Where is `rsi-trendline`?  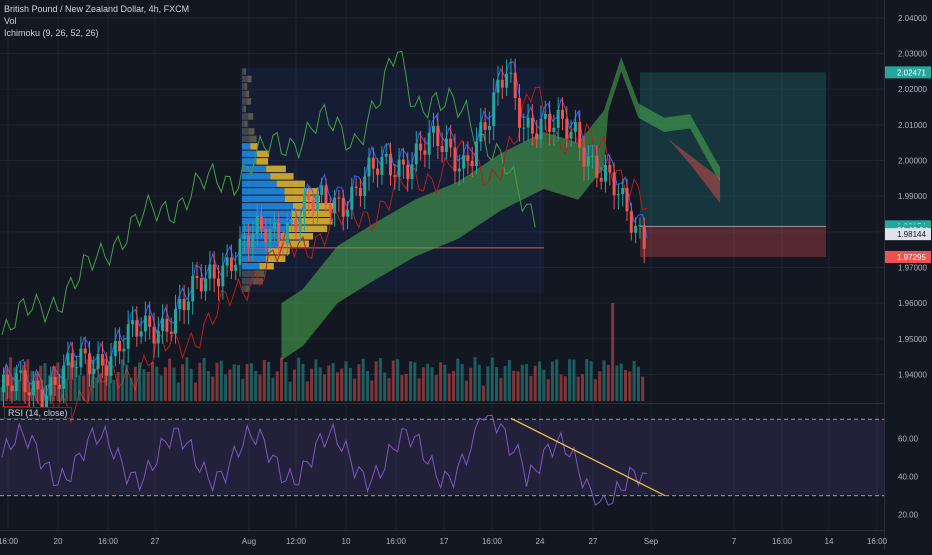
rsi-trendline is located at coordinates (588, 457).